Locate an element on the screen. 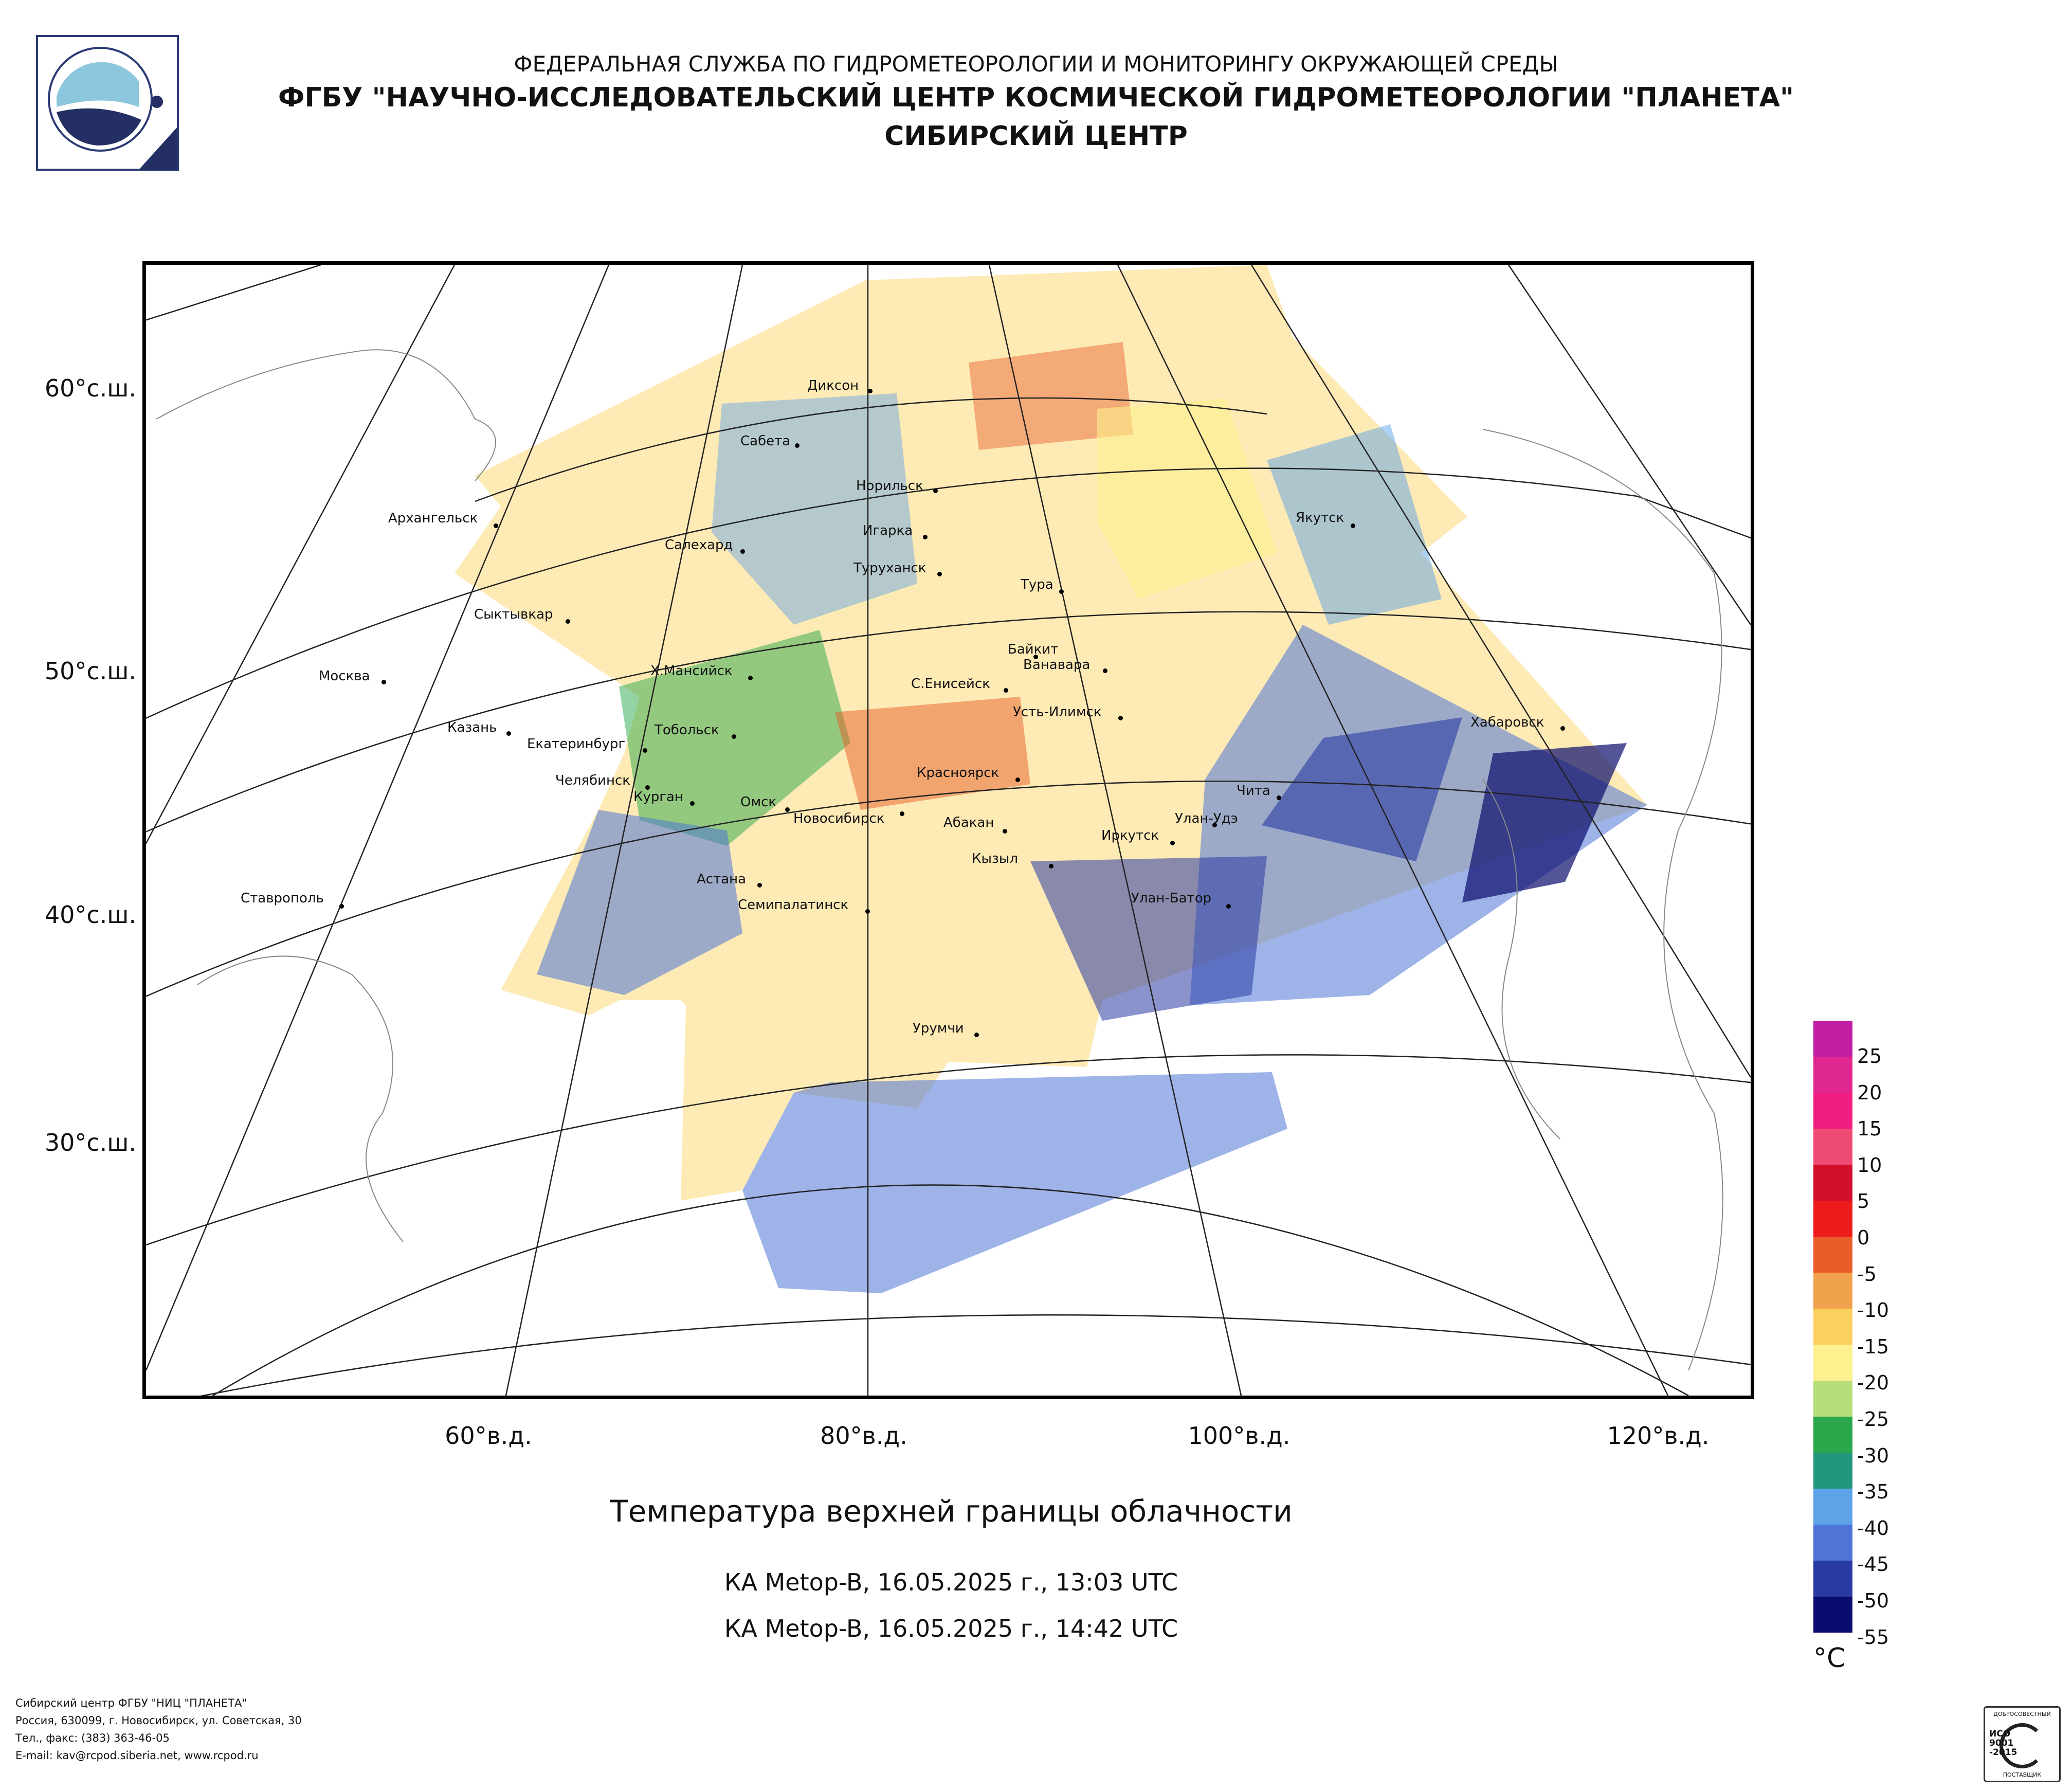 The image size is (2072, 1791). city-label: Сыктывкар is located at coordinates (513, 614).